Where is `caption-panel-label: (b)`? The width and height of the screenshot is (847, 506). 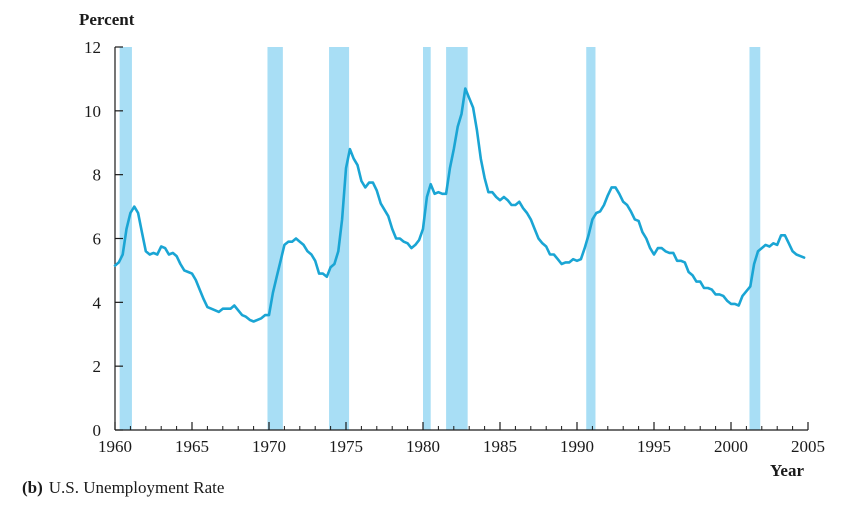 caption-panel-label: (b) is located at coordinates (32, 487).